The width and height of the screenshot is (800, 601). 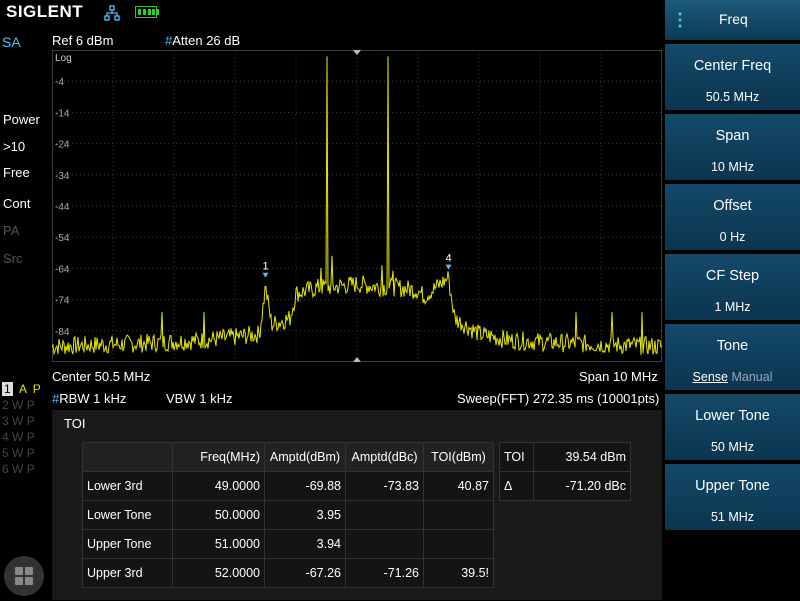 I want to click on summary-row: Δ -71.20 dBc, so click(x=565, y=486).